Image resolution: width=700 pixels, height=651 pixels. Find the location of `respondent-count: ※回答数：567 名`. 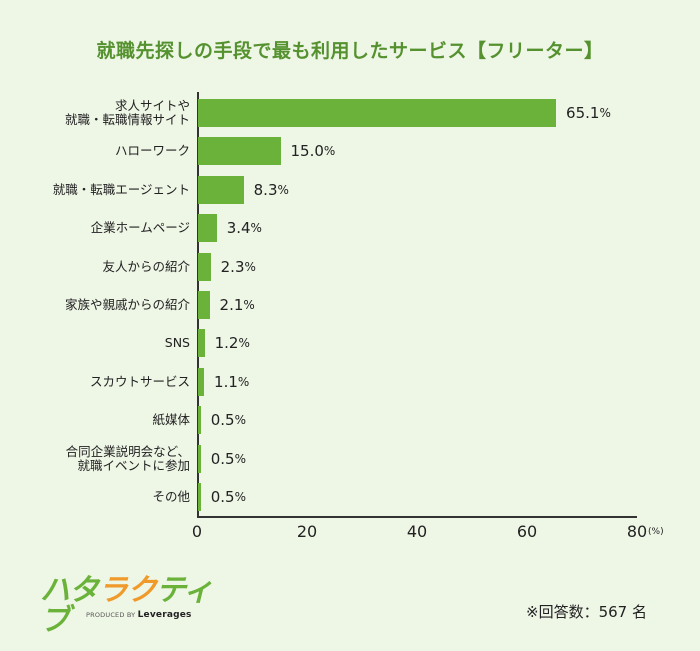

respondent-count: ※回答数：567 名 is located at coordinates (586, 612).